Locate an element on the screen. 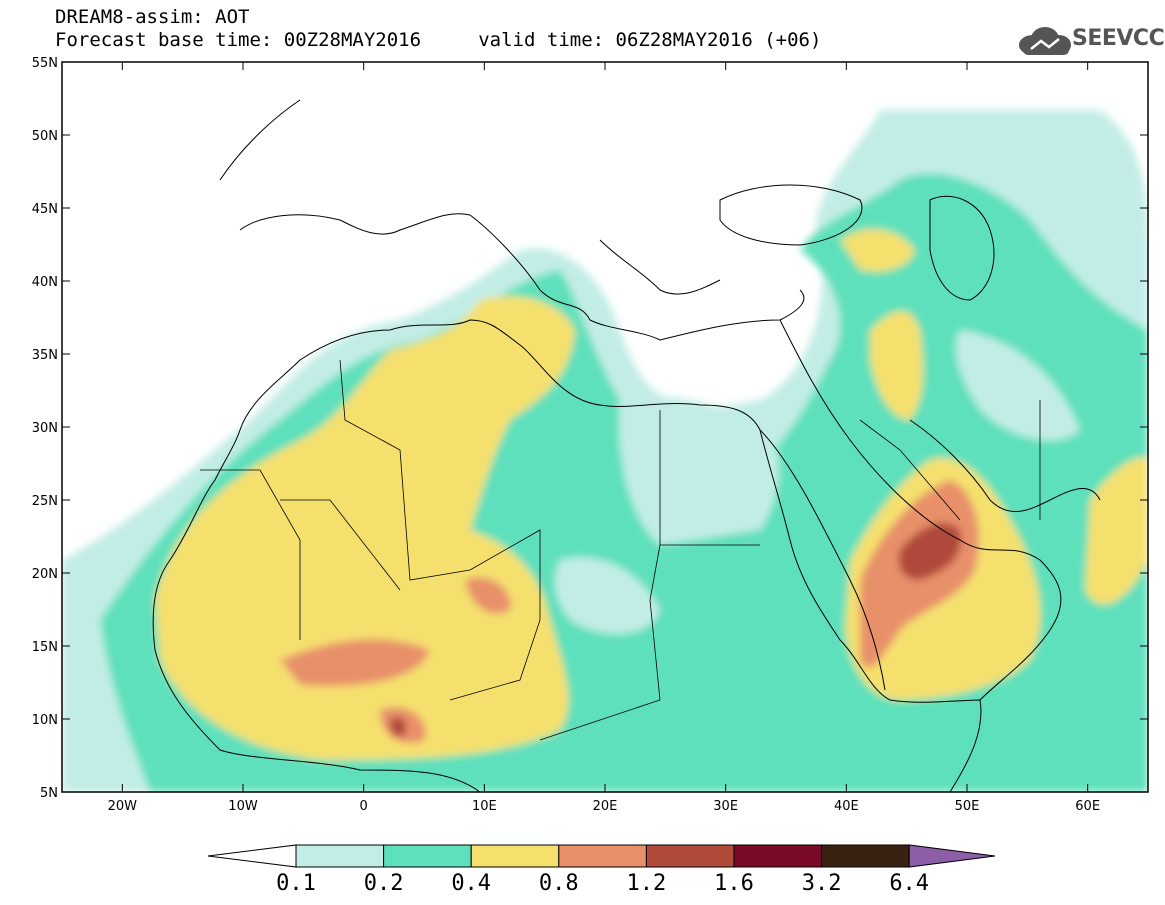 The height and width of the screenshot is (905, 1165). aot-band-0.4-iraq is located at coordinates (896, 365).